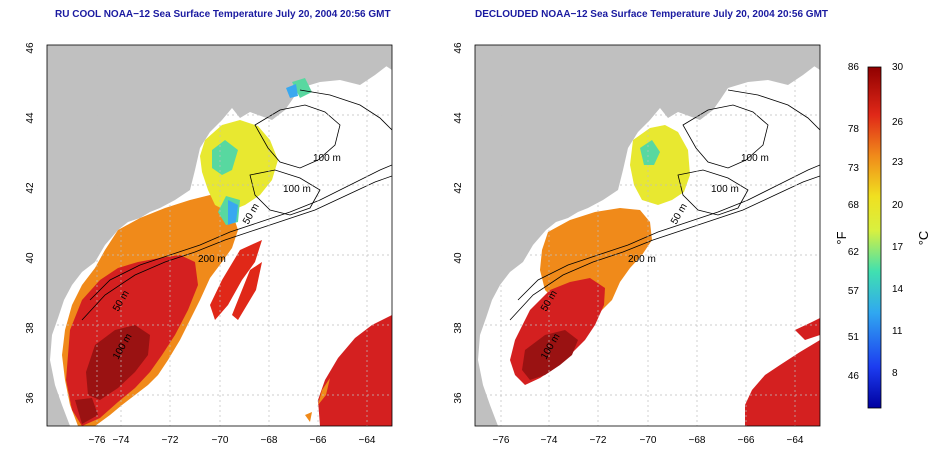 Image resolution: width=950 pixels, height=475 pixels. What do you see at coordinates (854, 252) in the screenshot?
I see `colorbar-f-label: 62` at bounding box center [854, 252].